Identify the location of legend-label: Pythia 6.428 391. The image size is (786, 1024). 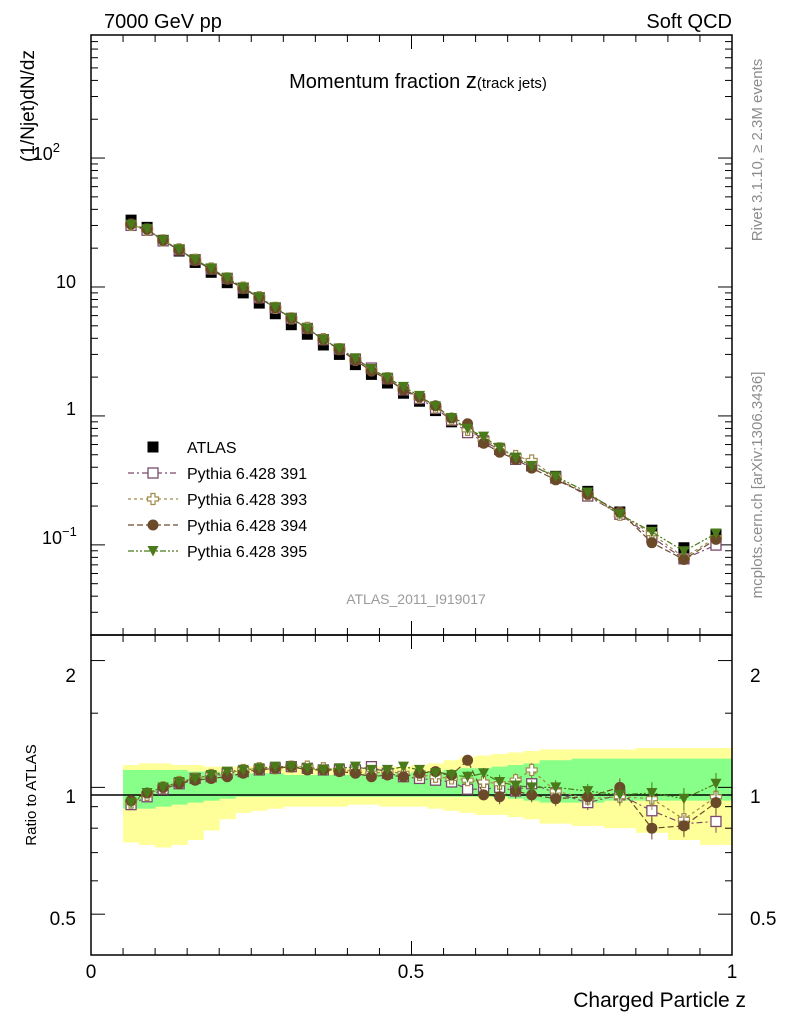
(247, 474).